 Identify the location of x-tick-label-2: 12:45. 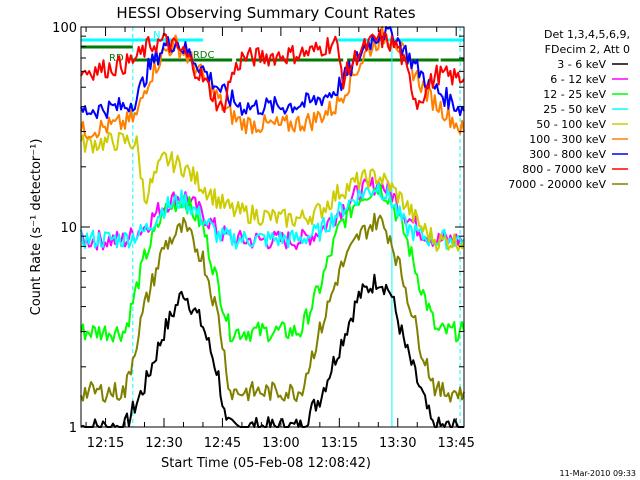
(222, 443).